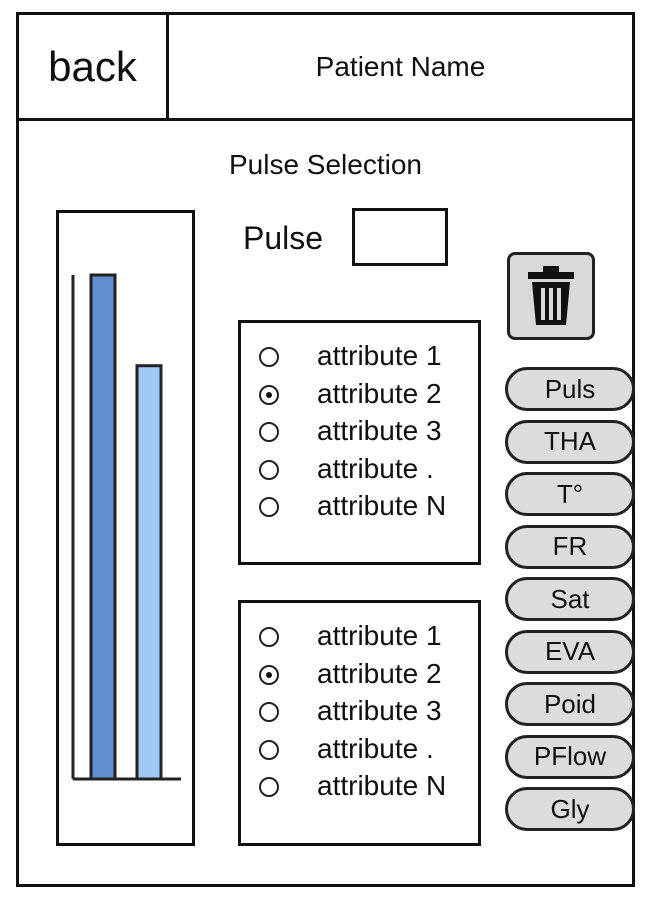 The height and width of the screenshot is (906, 661). Describe the element at coordinates (570, 599) in the screenshot. I see `parameter-button: Sat` at that location.